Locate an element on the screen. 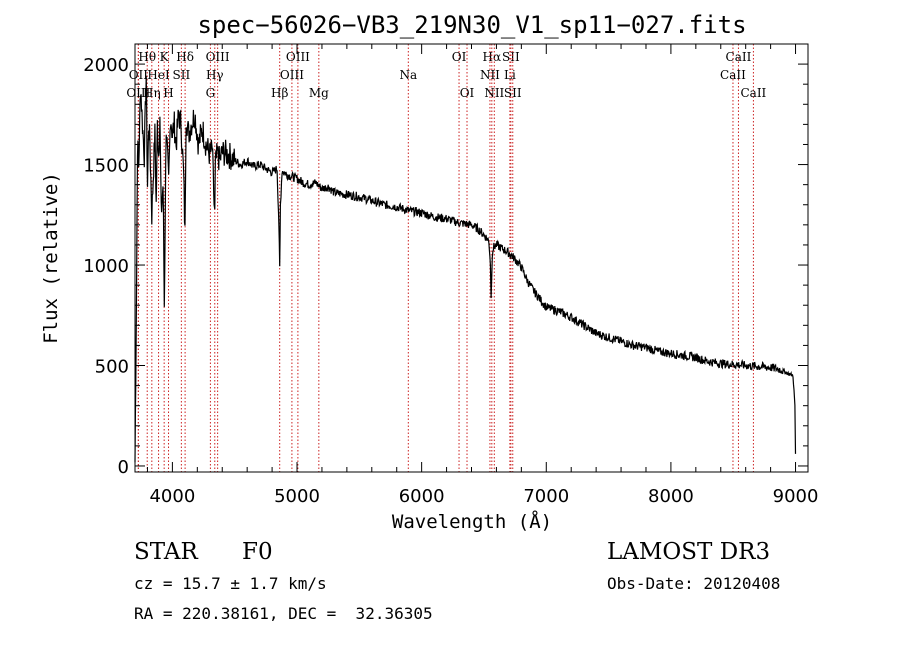  y-axis-label: Flux (relative) is located at coordinates (51, 258).